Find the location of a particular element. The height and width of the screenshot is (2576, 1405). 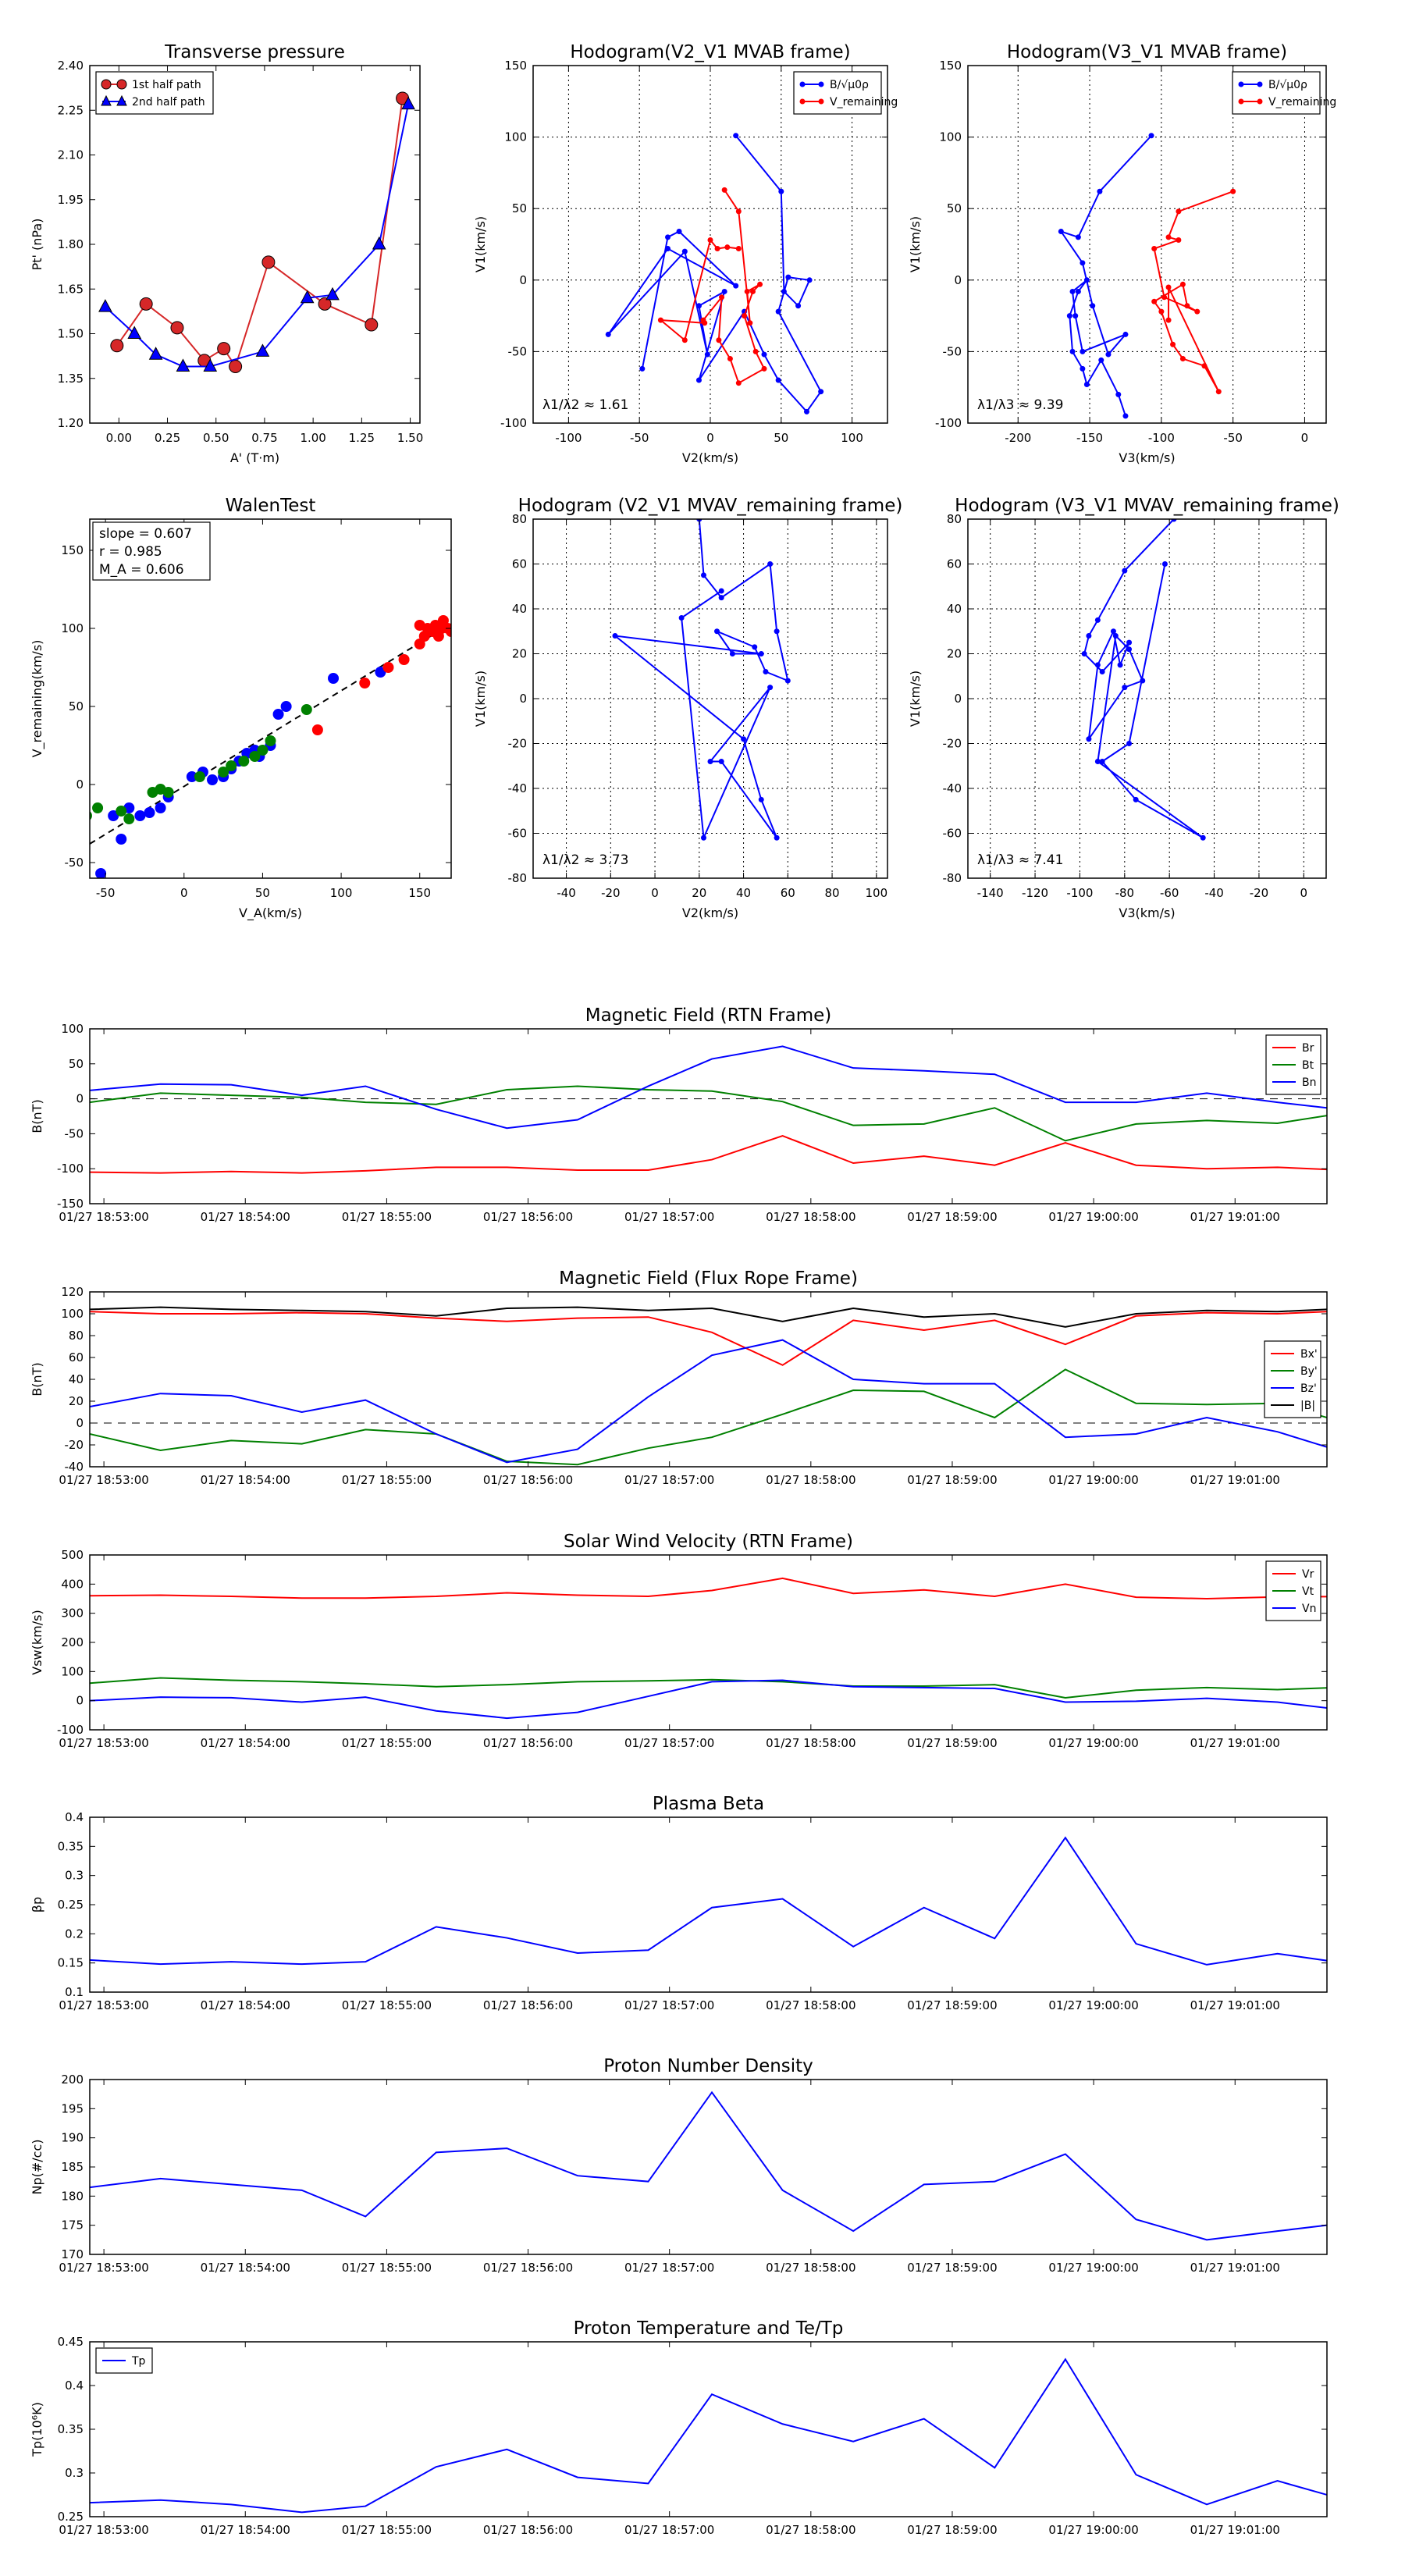

y-tick-label: -40 is located at coordinates (74, 1467).